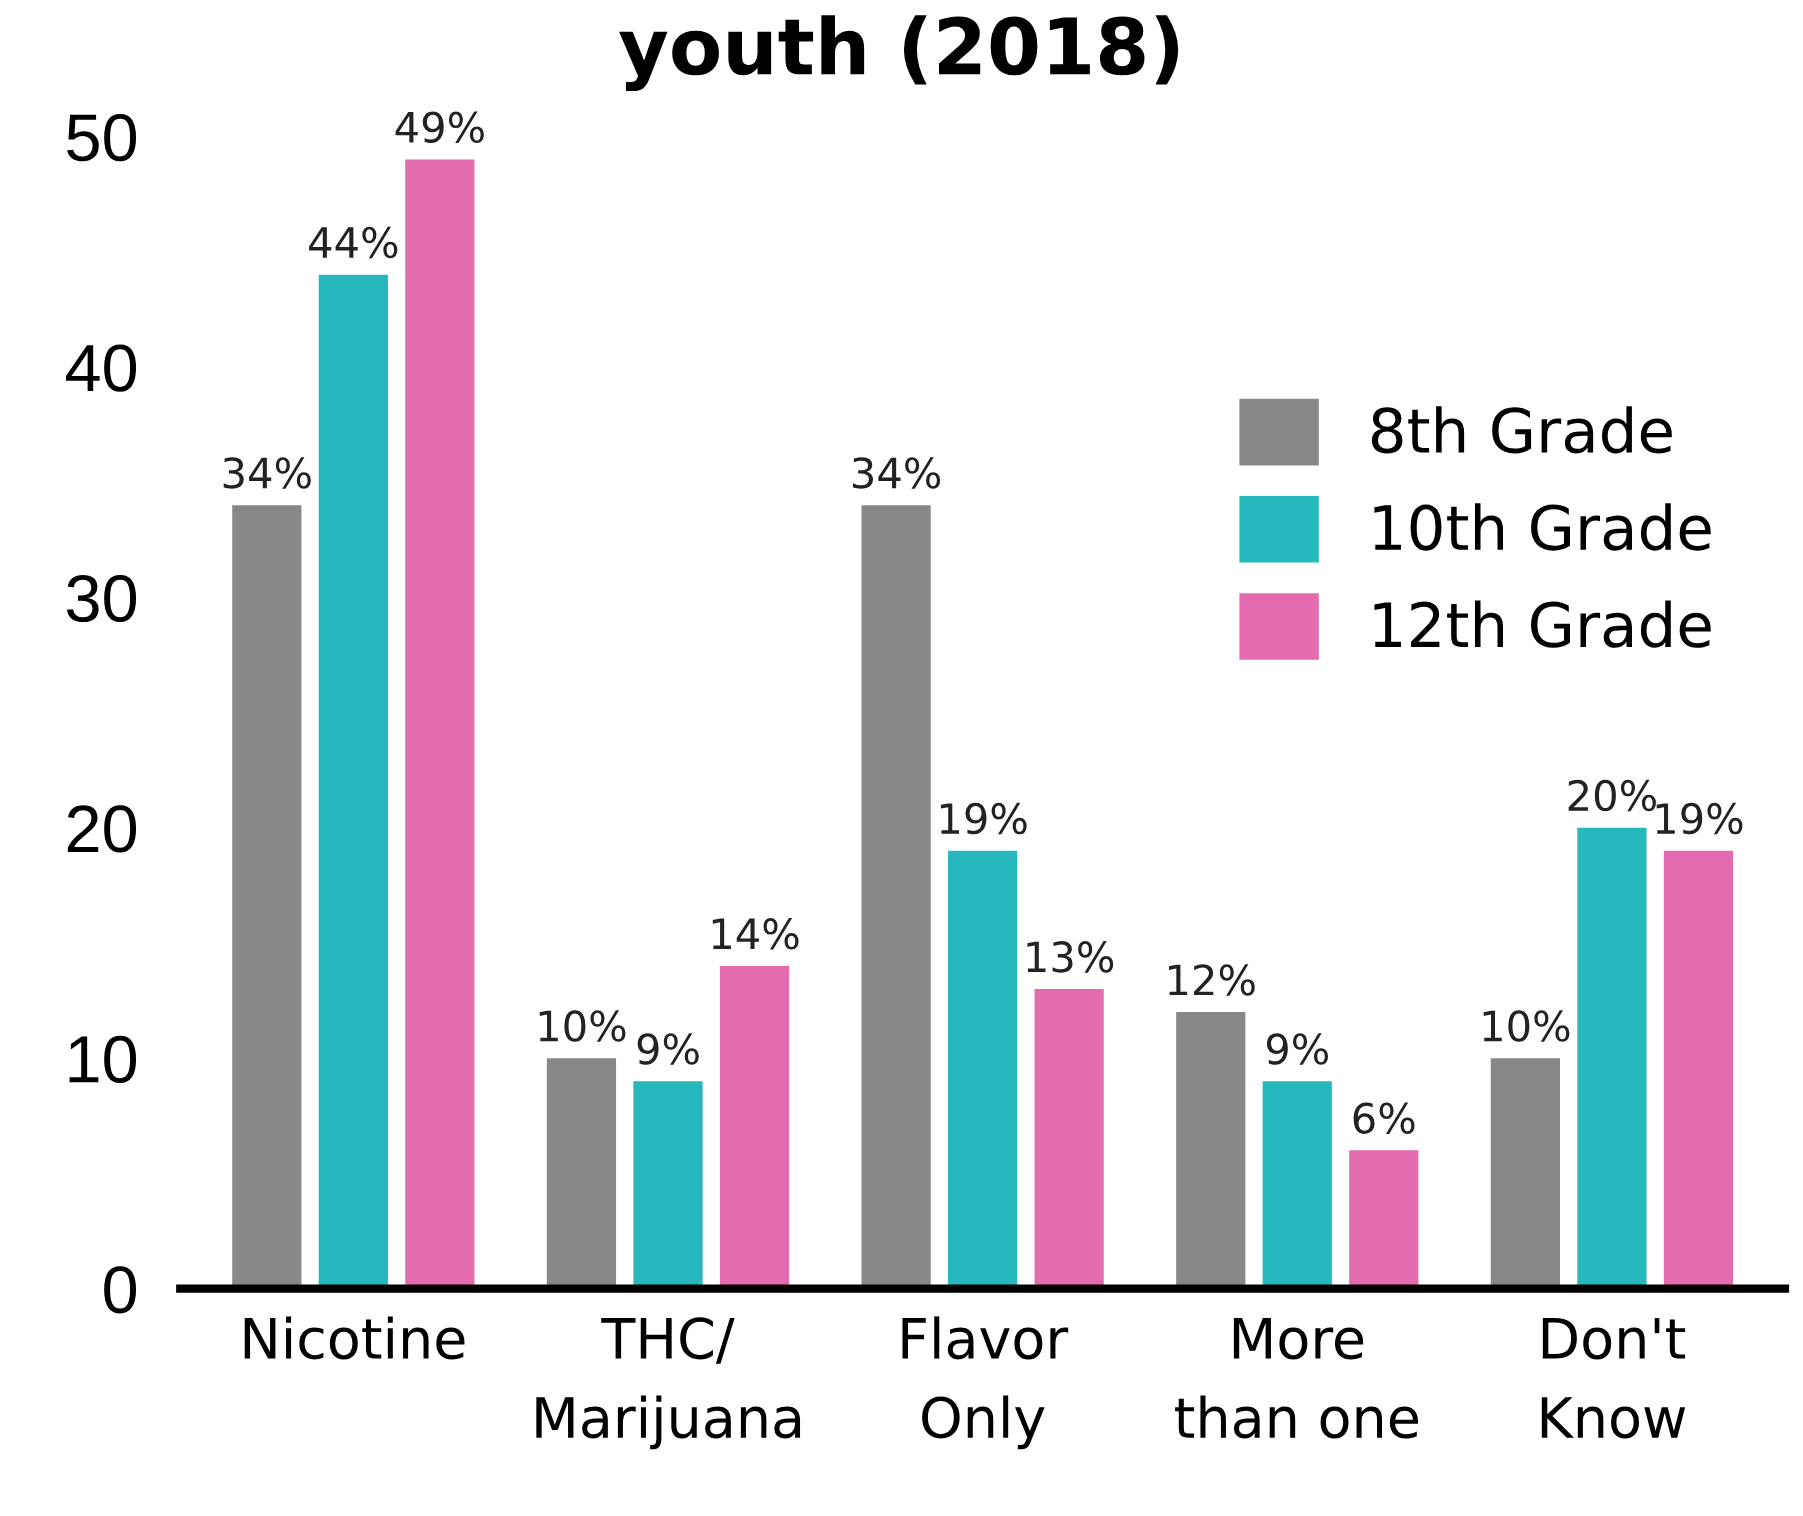 The height and width of the screenshot is (1516, 1803). I want to click on x-tick-label: Flavor Only, so click(985, 1383).